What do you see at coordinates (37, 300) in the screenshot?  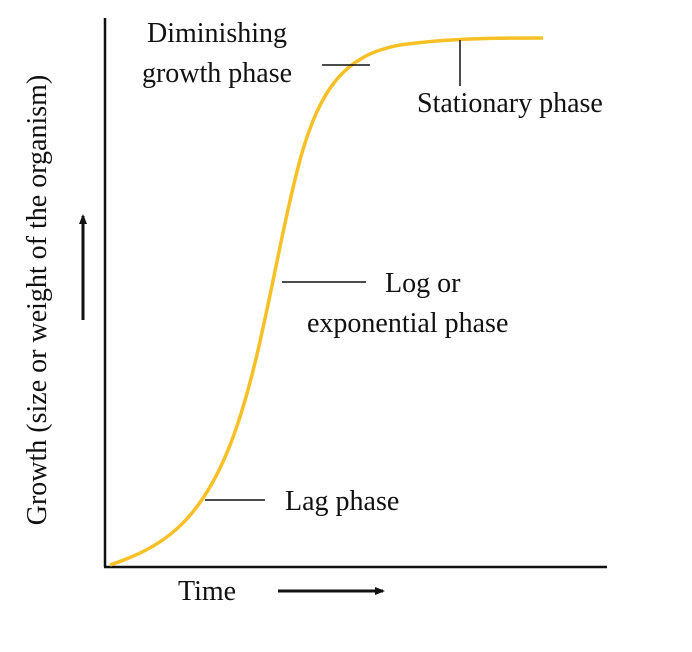 I see `y-axis-label: Growth (size or weight of the organism)` at bounding box center [37, 300].